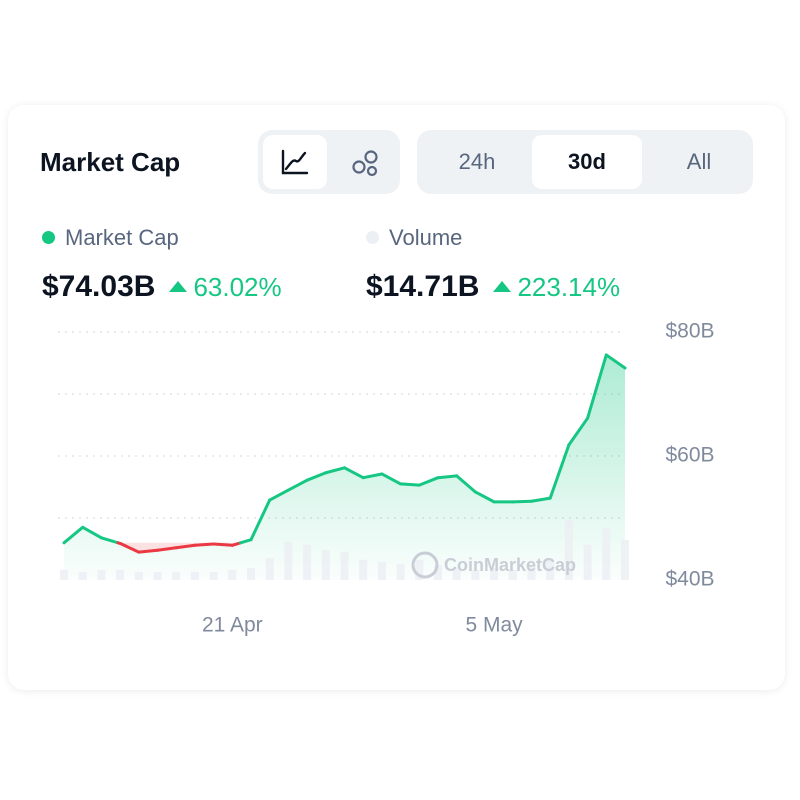 This screenshot has width=800, height=800. I want to click on stat-amount: $74.03B, so click(99, 286).